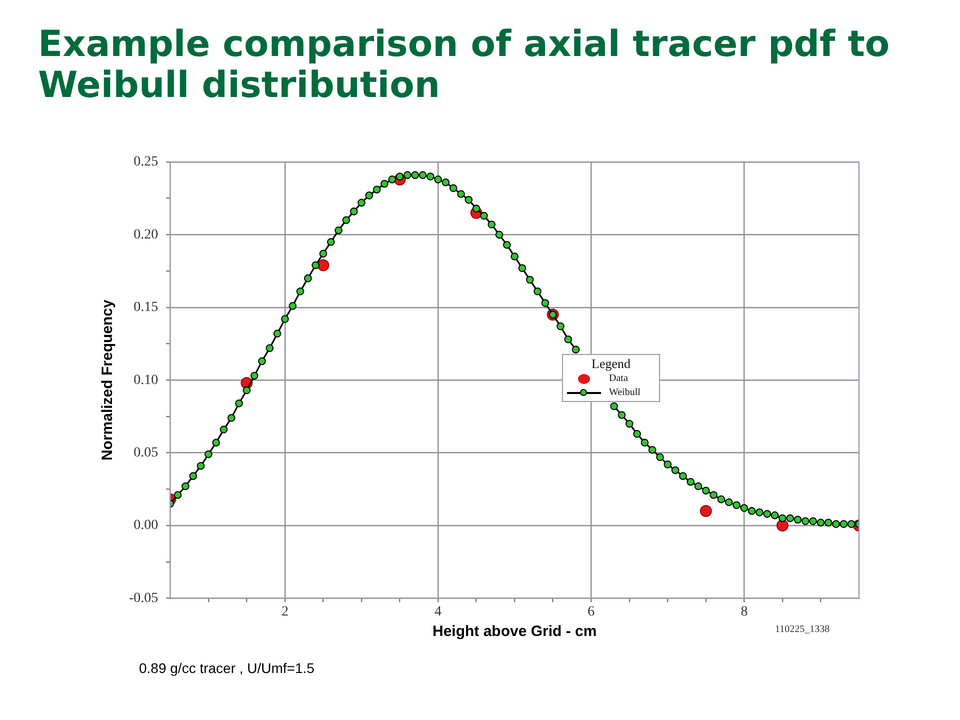 This screenshot has width=960, height=720. What do you see at coordinates (438, 612) in the screenshot?
I see `x-tick-label: 4` at bounding box center [438, 612].